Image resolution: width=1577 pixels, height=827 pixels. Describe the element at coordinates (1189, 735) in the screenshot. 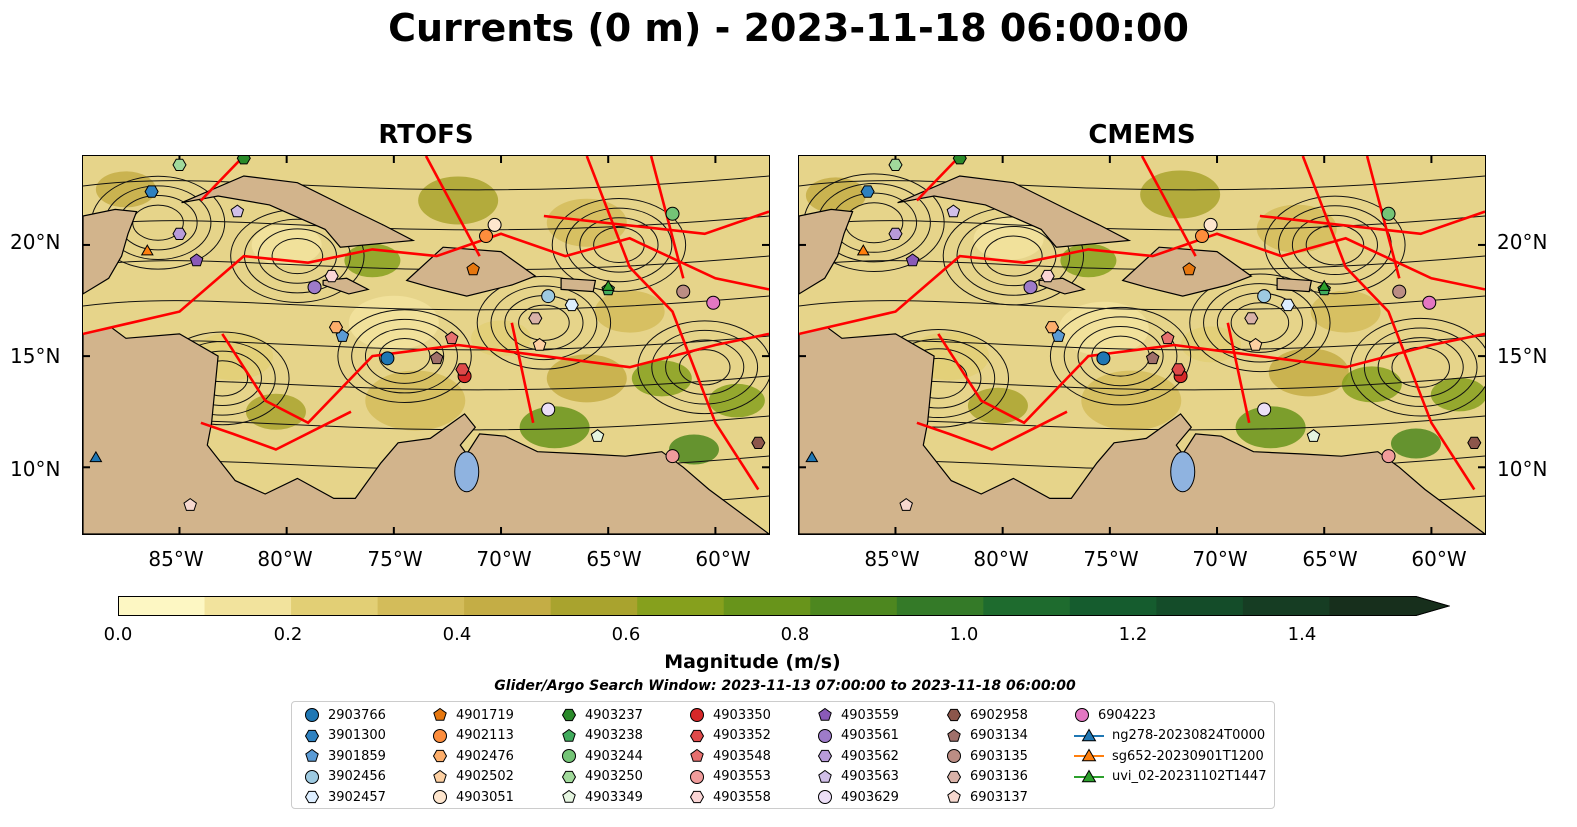

I see `legend-label: ng278-20230824T0000` at that location.